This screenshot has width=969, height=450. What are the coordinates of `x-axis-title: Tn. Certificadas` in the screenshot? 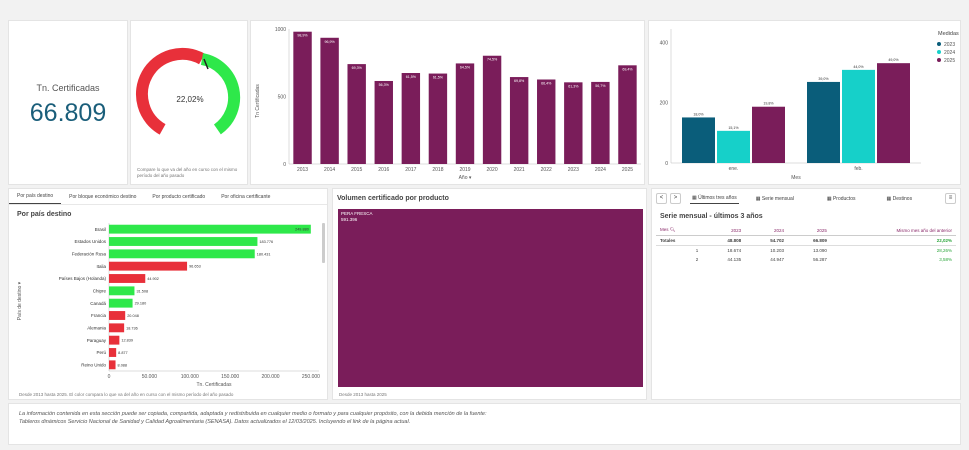 It's located at (214, 385).